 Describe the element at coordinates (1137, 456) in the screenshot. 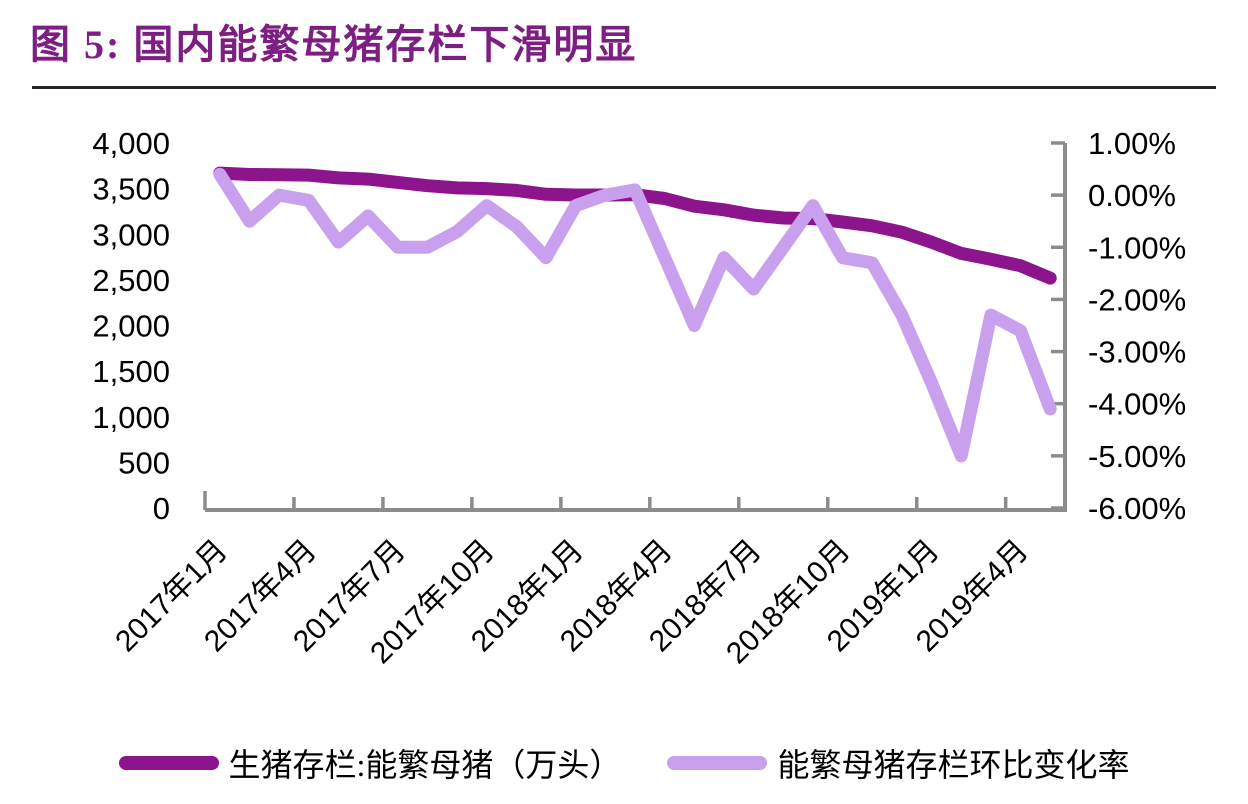

I see `svg-text: -5.00%` at that location.